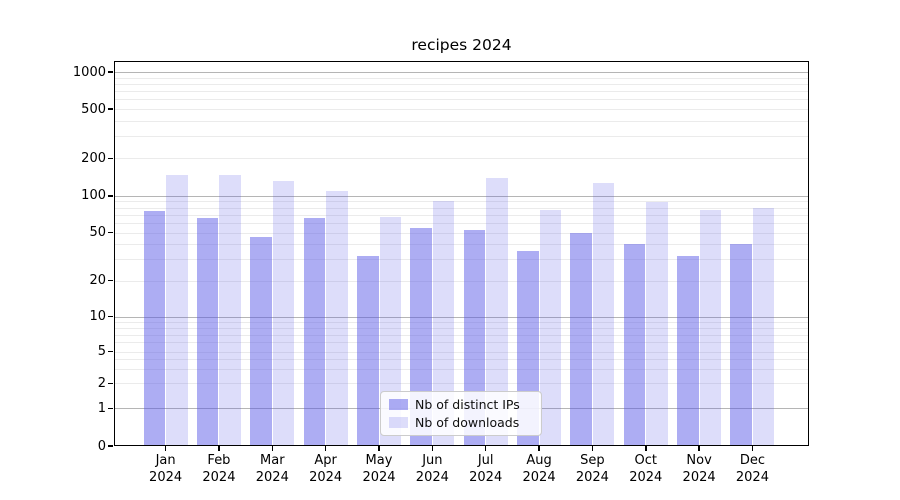  I want to click on y-axis-tick-label: 2, so click(101, 383).